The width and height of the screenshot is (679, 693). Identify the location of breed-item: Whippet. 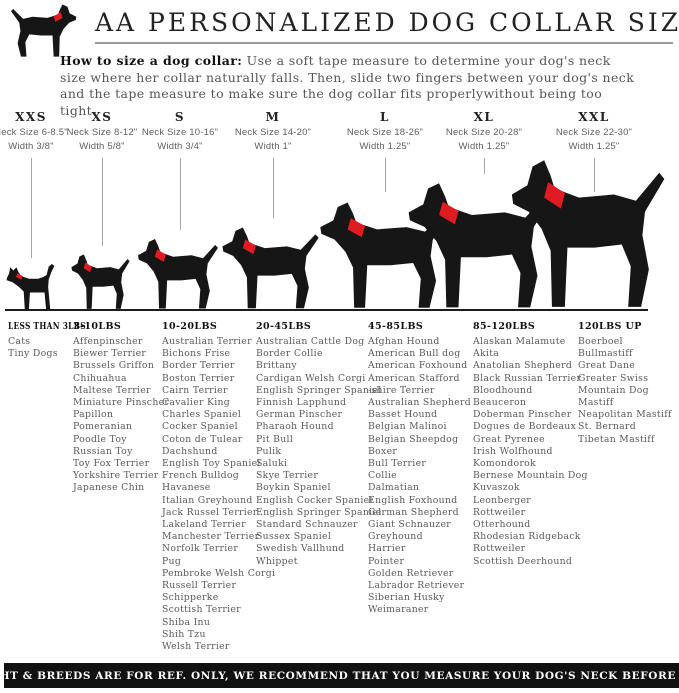
(277, 561).